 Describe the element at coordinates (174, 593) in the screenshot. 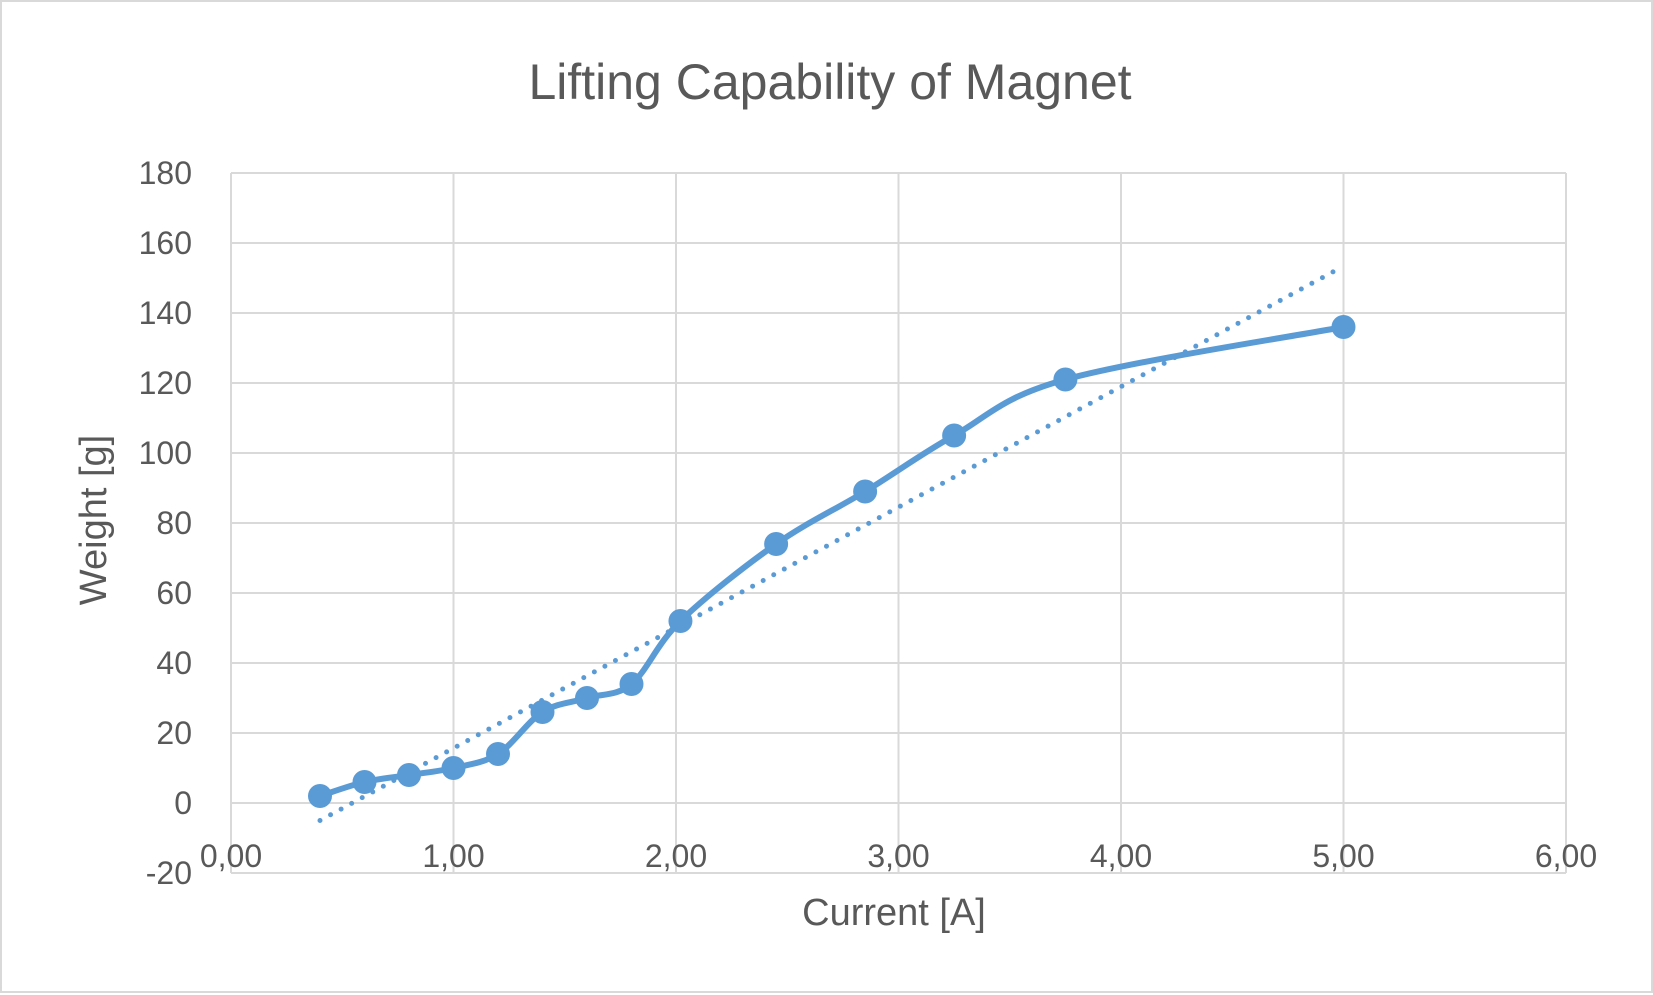

I see `y-tick-label: 60` at that location.